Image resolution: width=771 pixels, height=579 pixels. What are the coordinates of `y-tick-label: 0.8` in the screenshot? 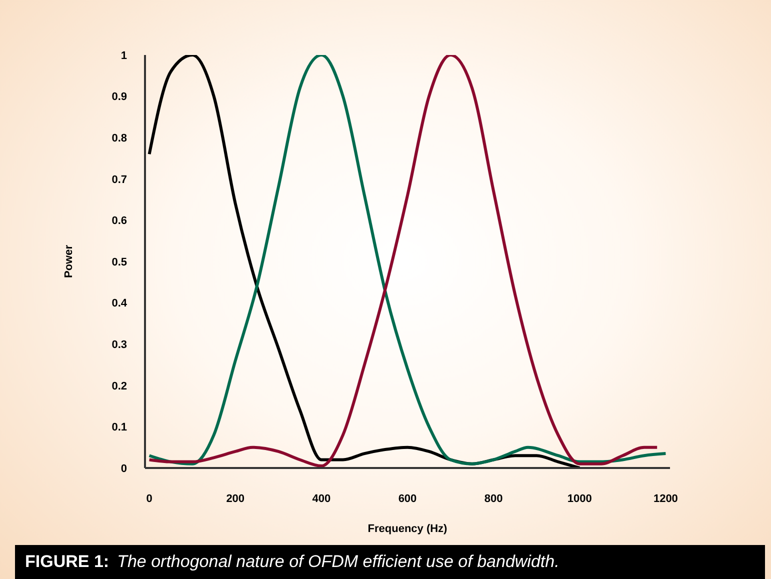 It's located at (119, 138).